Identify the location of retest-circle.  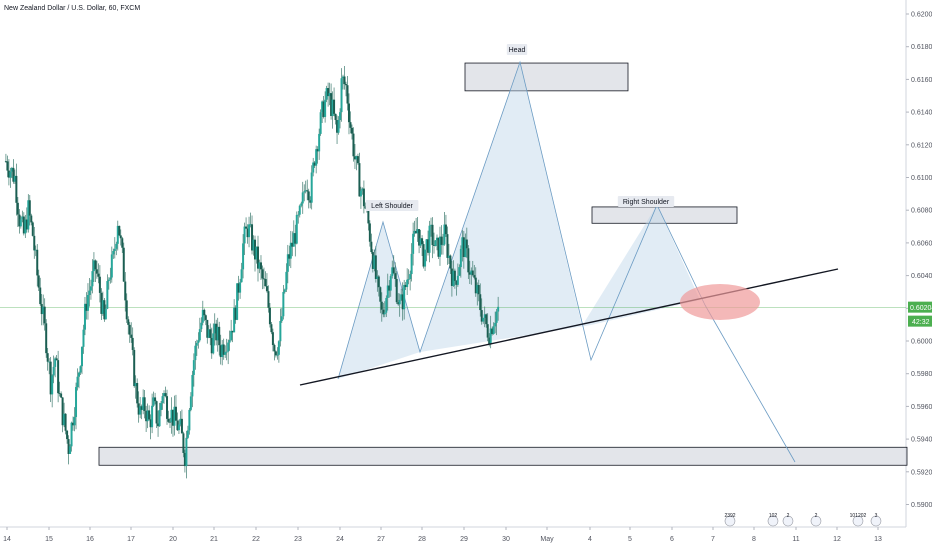
(720, 302).